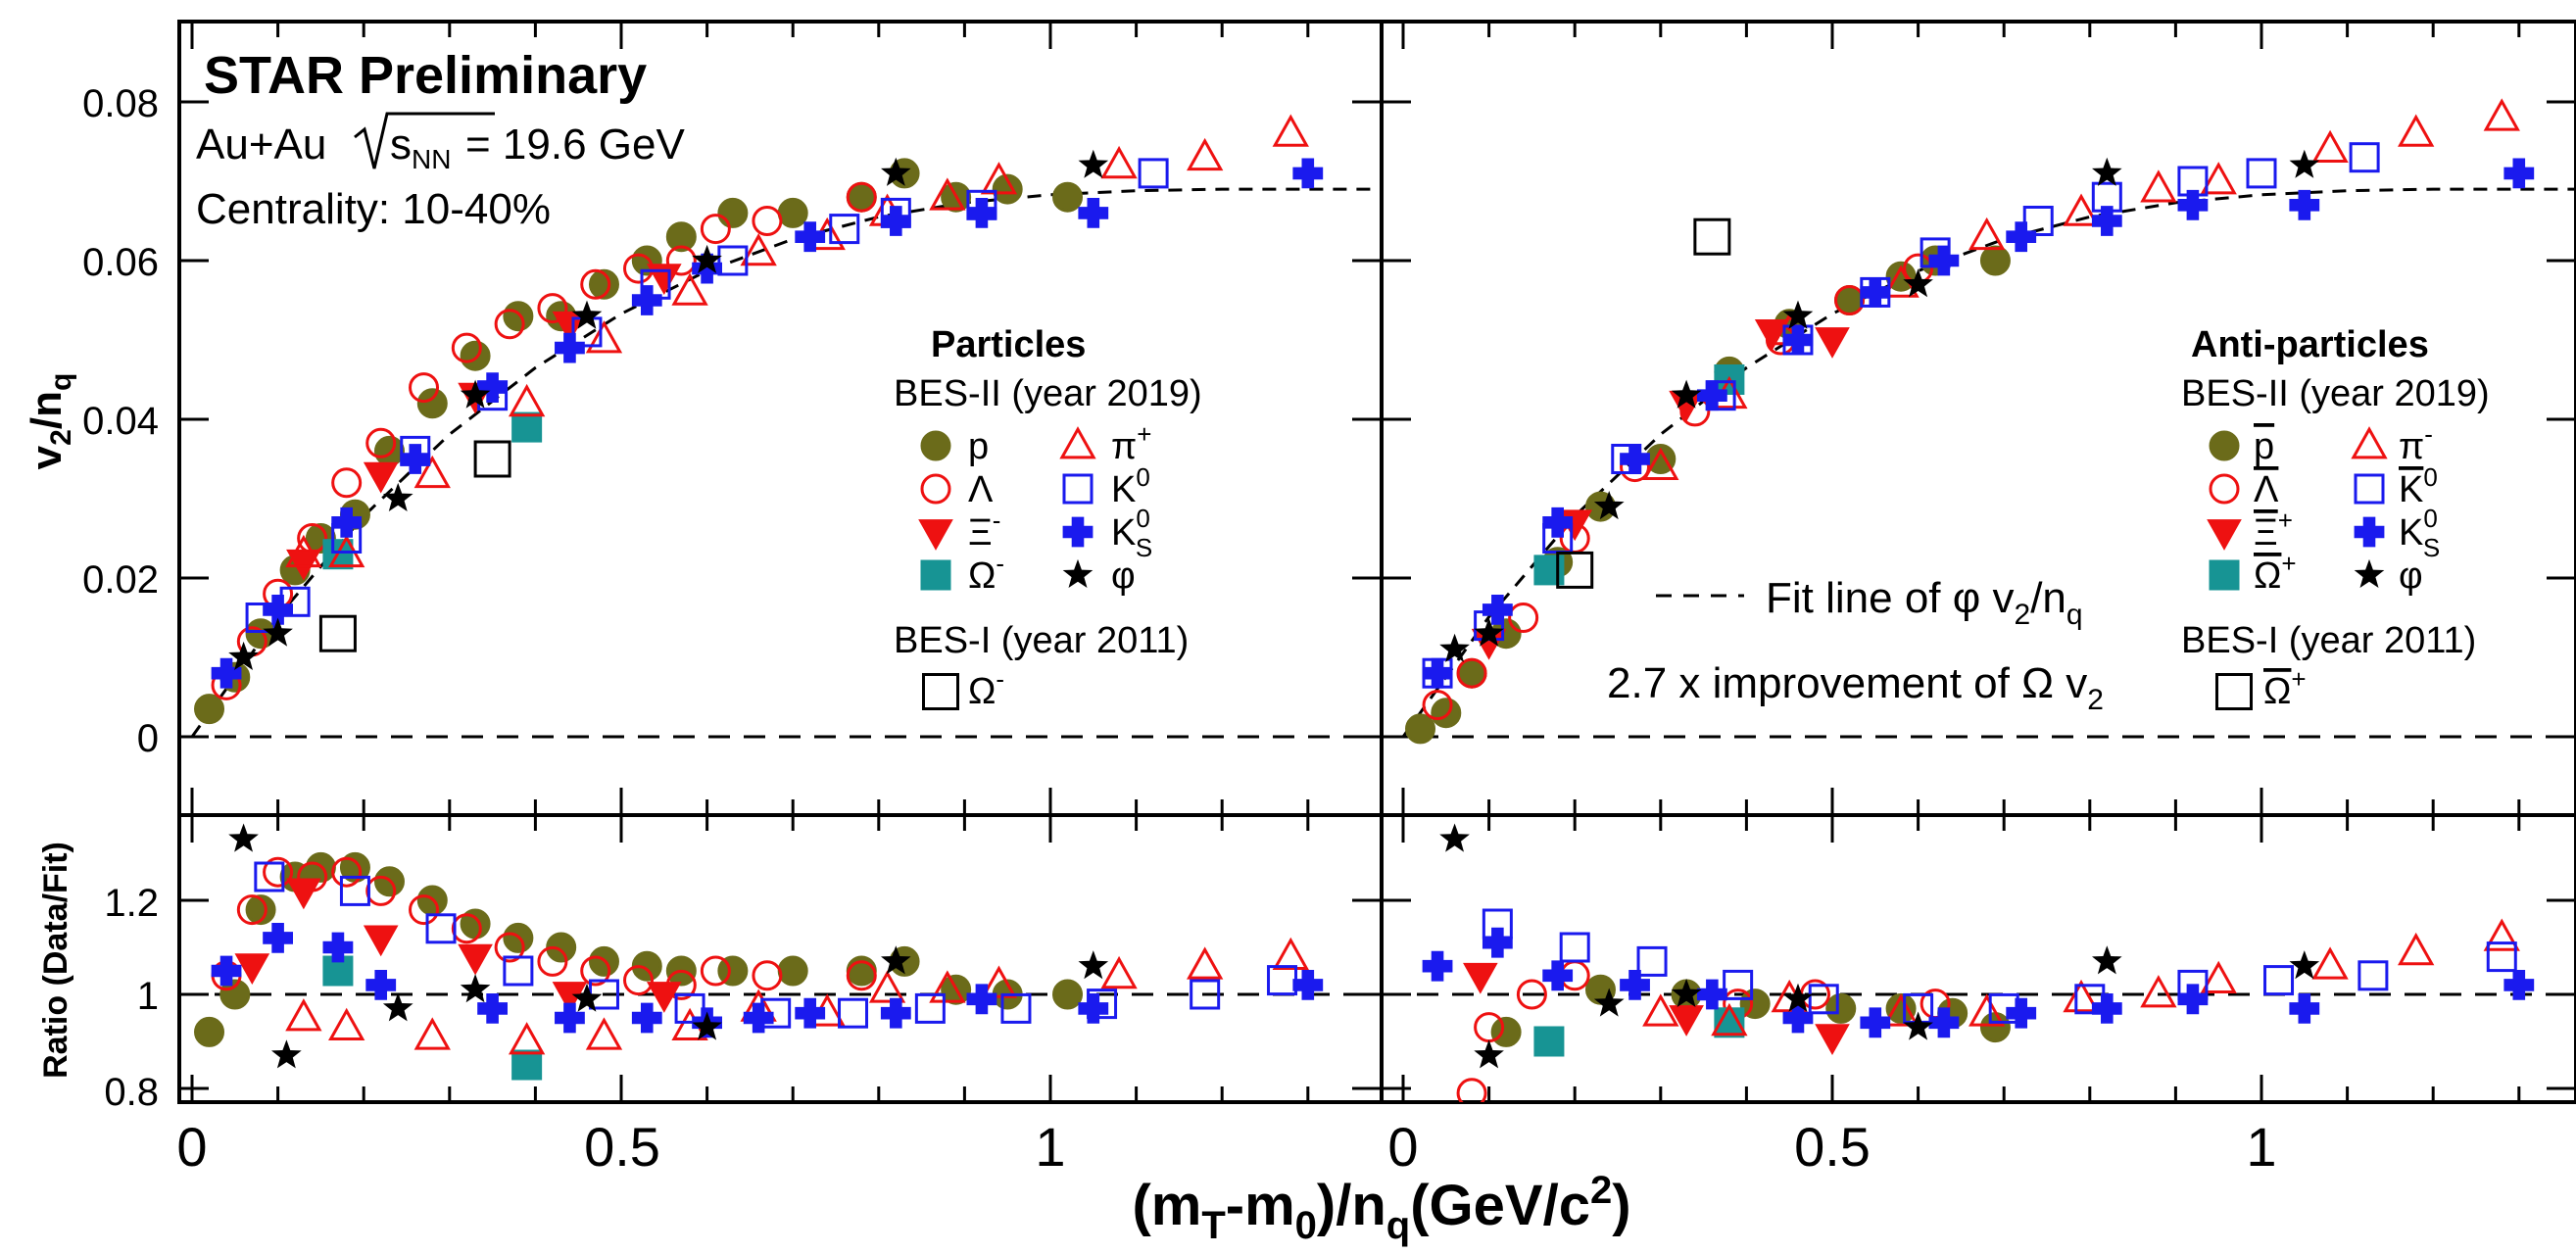 This screenshot has height=1254, width=2576. What do you see at coordinates (1093, 163) in the screenshot?
I see `point-ml---7` at bounding box center [1093, 163].